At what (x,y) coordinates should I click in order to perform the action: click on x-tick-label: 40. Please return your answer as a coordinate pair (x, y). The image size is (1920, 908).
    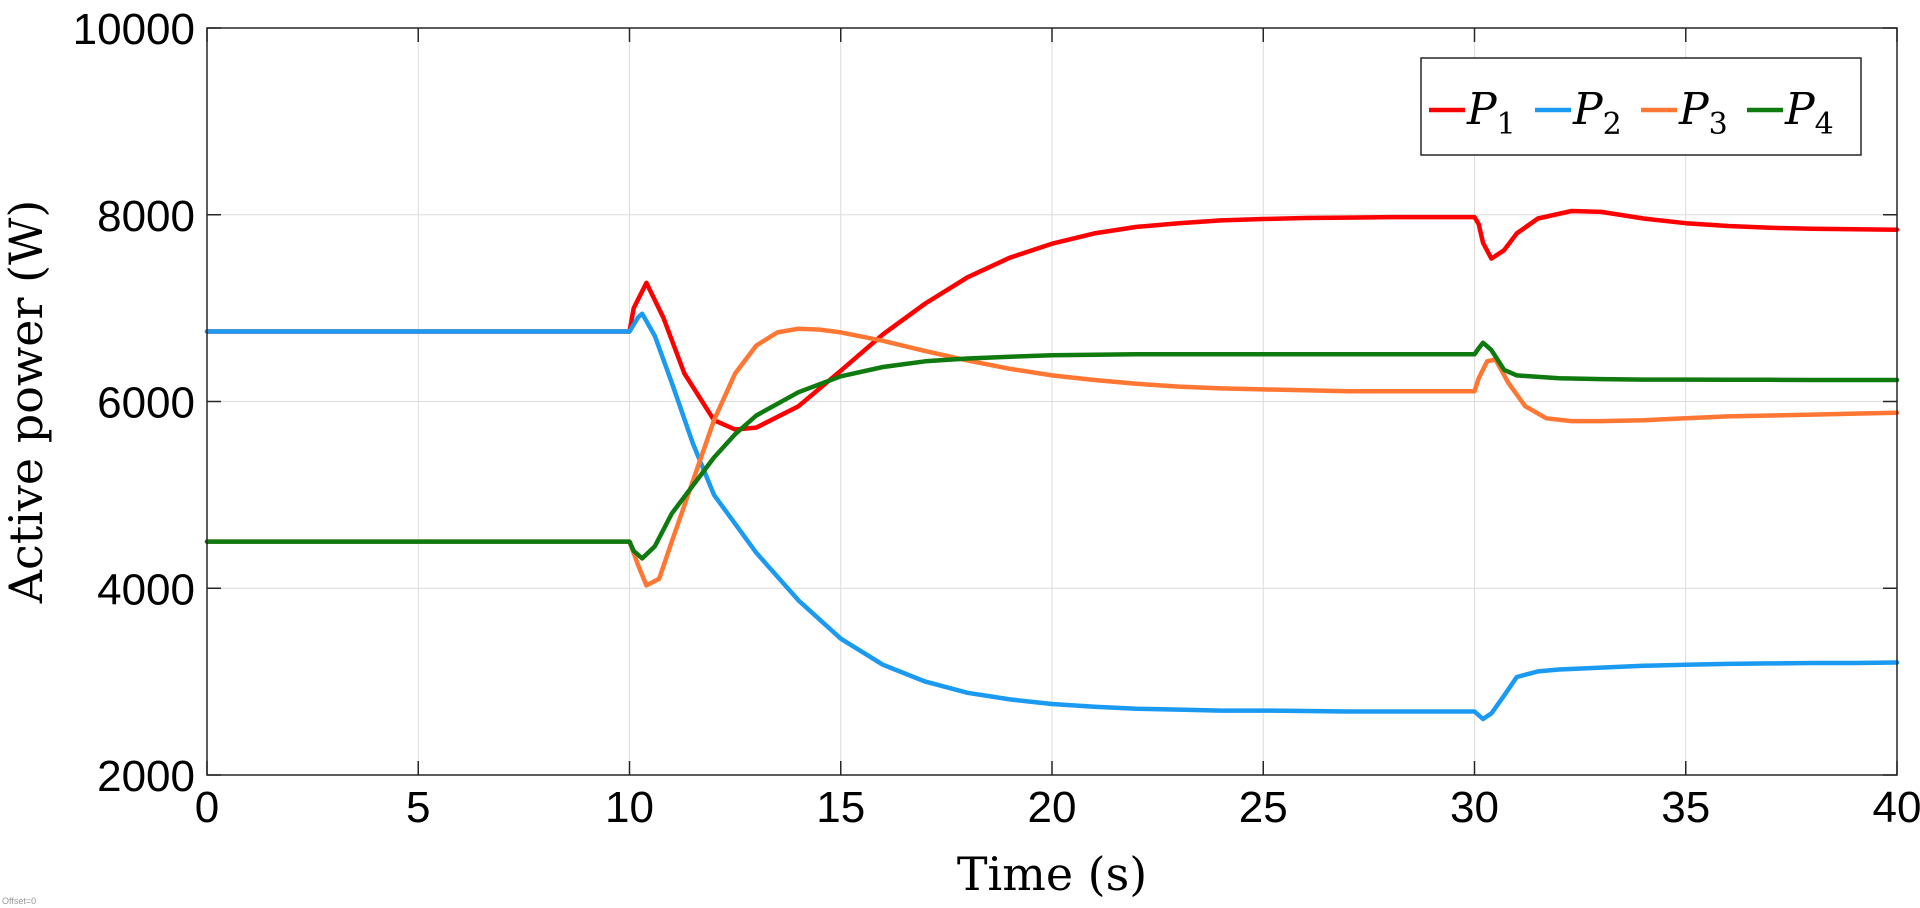
    Looking at the image, I should click on (1896, 807).